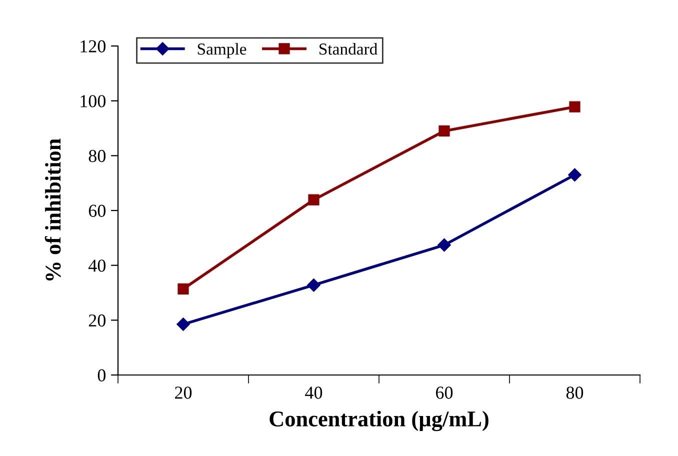 This screenshot has height=456, width=678. I want to click on y-tick-label: 0, so click(102, 375).